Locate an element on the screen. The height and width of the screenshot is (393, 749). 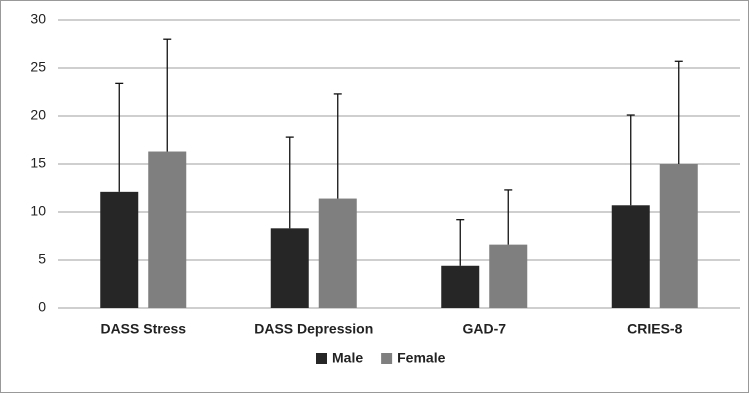
y-tick-label: 15 is located at coordinates (38, 163).